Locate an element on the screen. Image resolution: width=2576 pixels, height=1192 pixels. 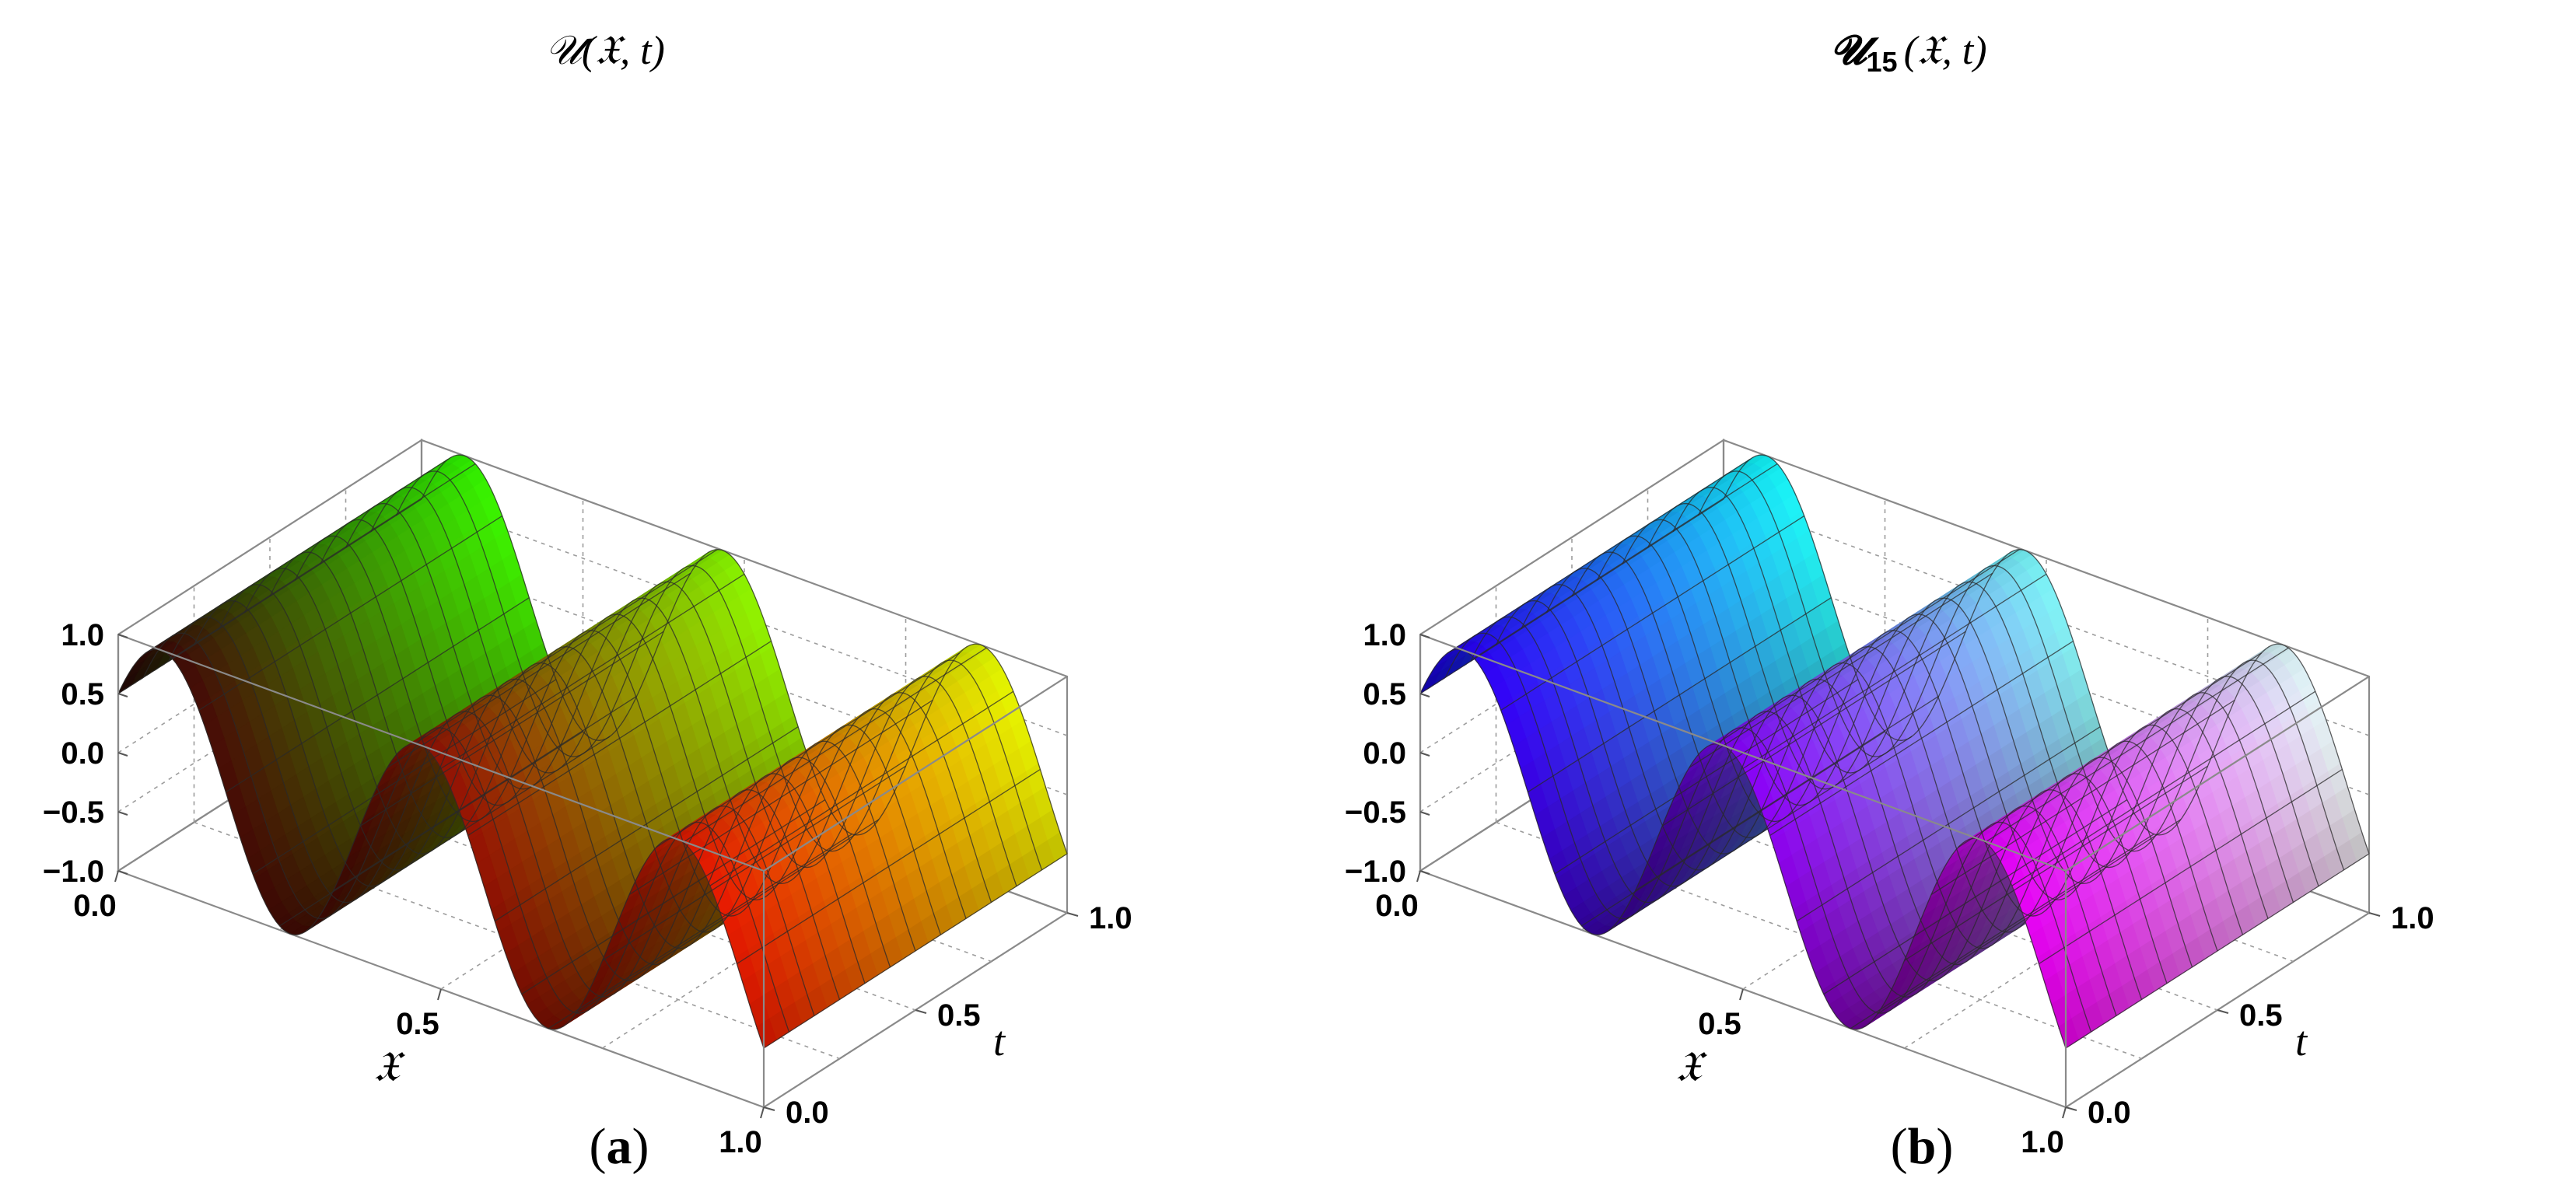
caption-b: (b) is located at coordinates (1923, 1146).